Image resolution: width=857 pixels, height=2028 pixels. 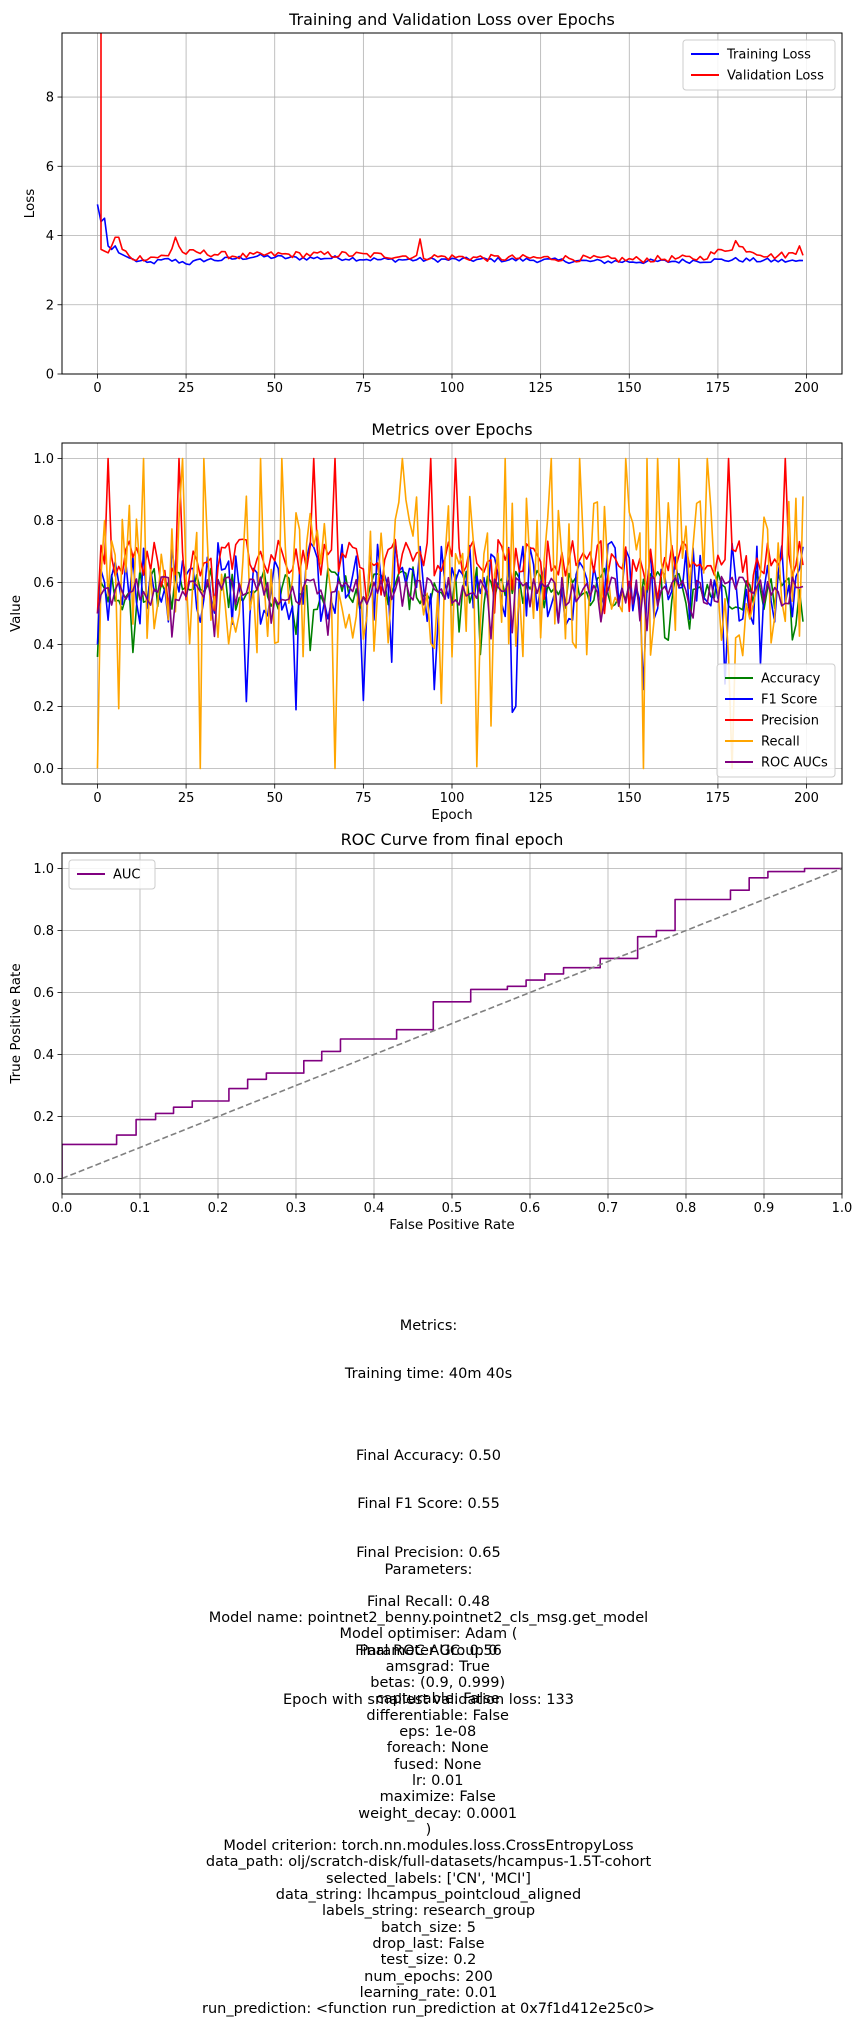 What do you see at coordinates (451, 815) in the screenshot?
I see `x-axis-label: Epoch` at bounding box center [451, 815].